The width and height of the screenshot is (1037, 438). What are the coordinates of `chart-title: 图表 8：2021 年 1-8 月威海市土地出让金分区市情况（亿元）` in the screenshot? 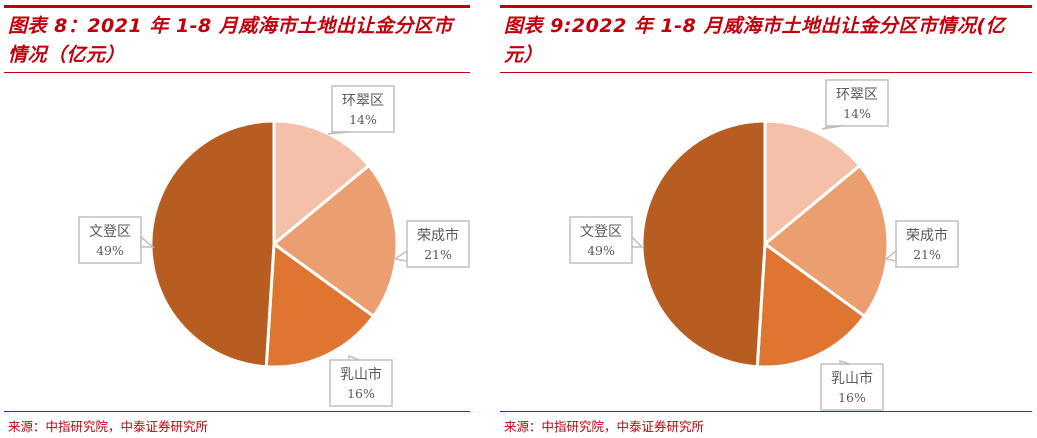 It's located at (230, 40).